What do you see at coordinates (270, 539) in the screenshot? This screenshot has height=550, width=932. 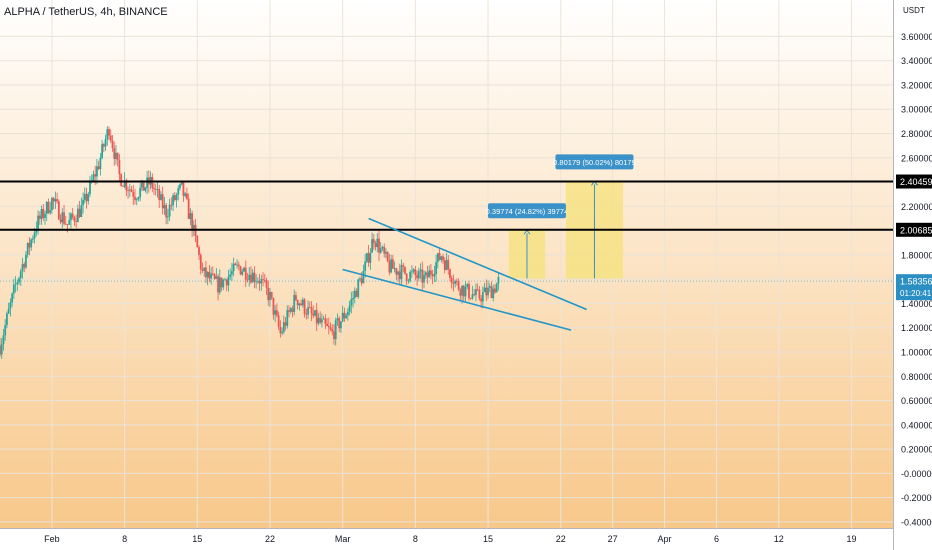 I see `x-tick-label: 22` at bounding box center [270, 539].